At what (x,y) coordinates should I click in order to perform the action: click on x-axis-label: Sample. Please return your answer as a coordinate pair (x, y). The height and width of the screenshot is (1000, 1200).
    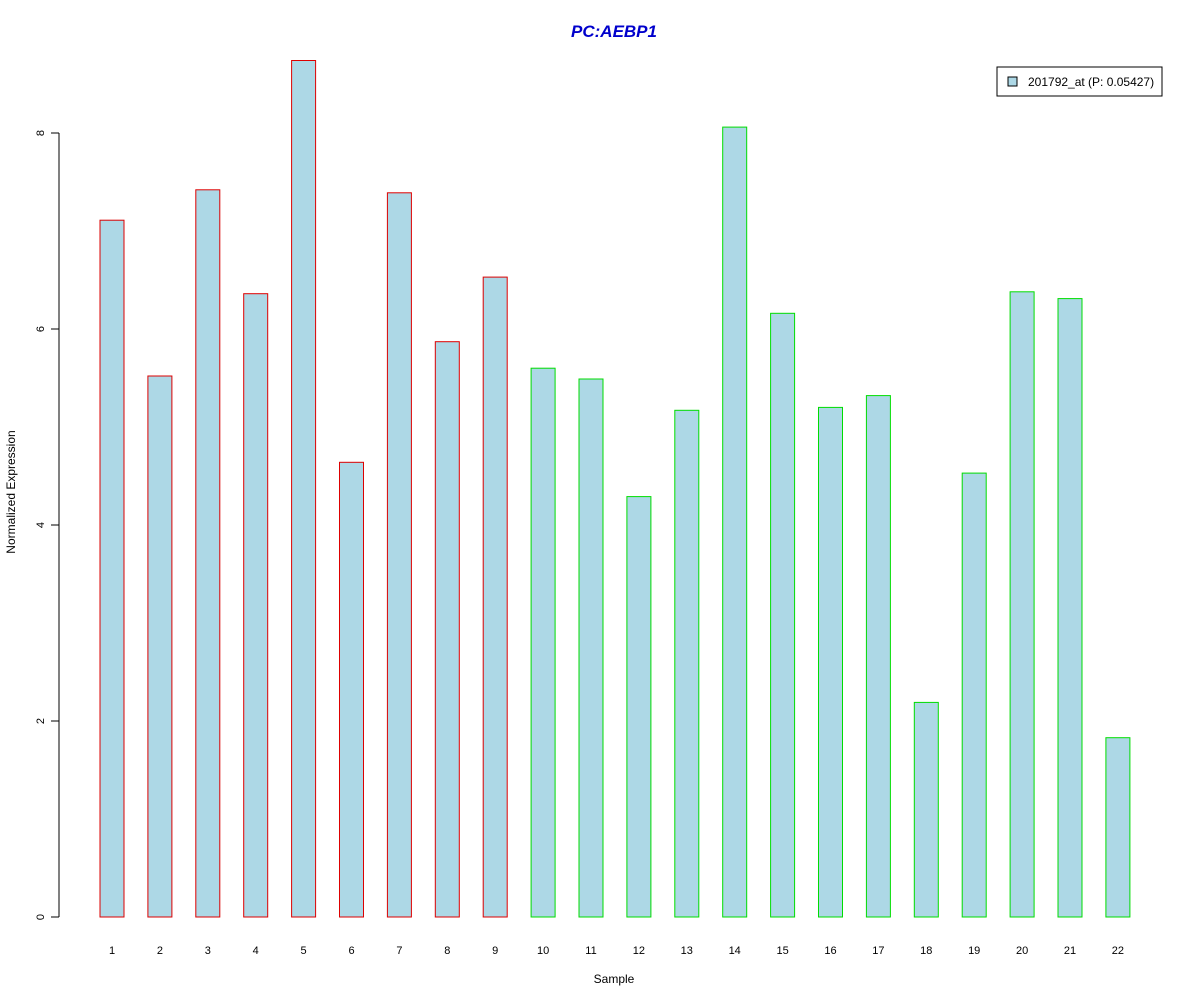
    Looking at the image, I should click on (614, 979).